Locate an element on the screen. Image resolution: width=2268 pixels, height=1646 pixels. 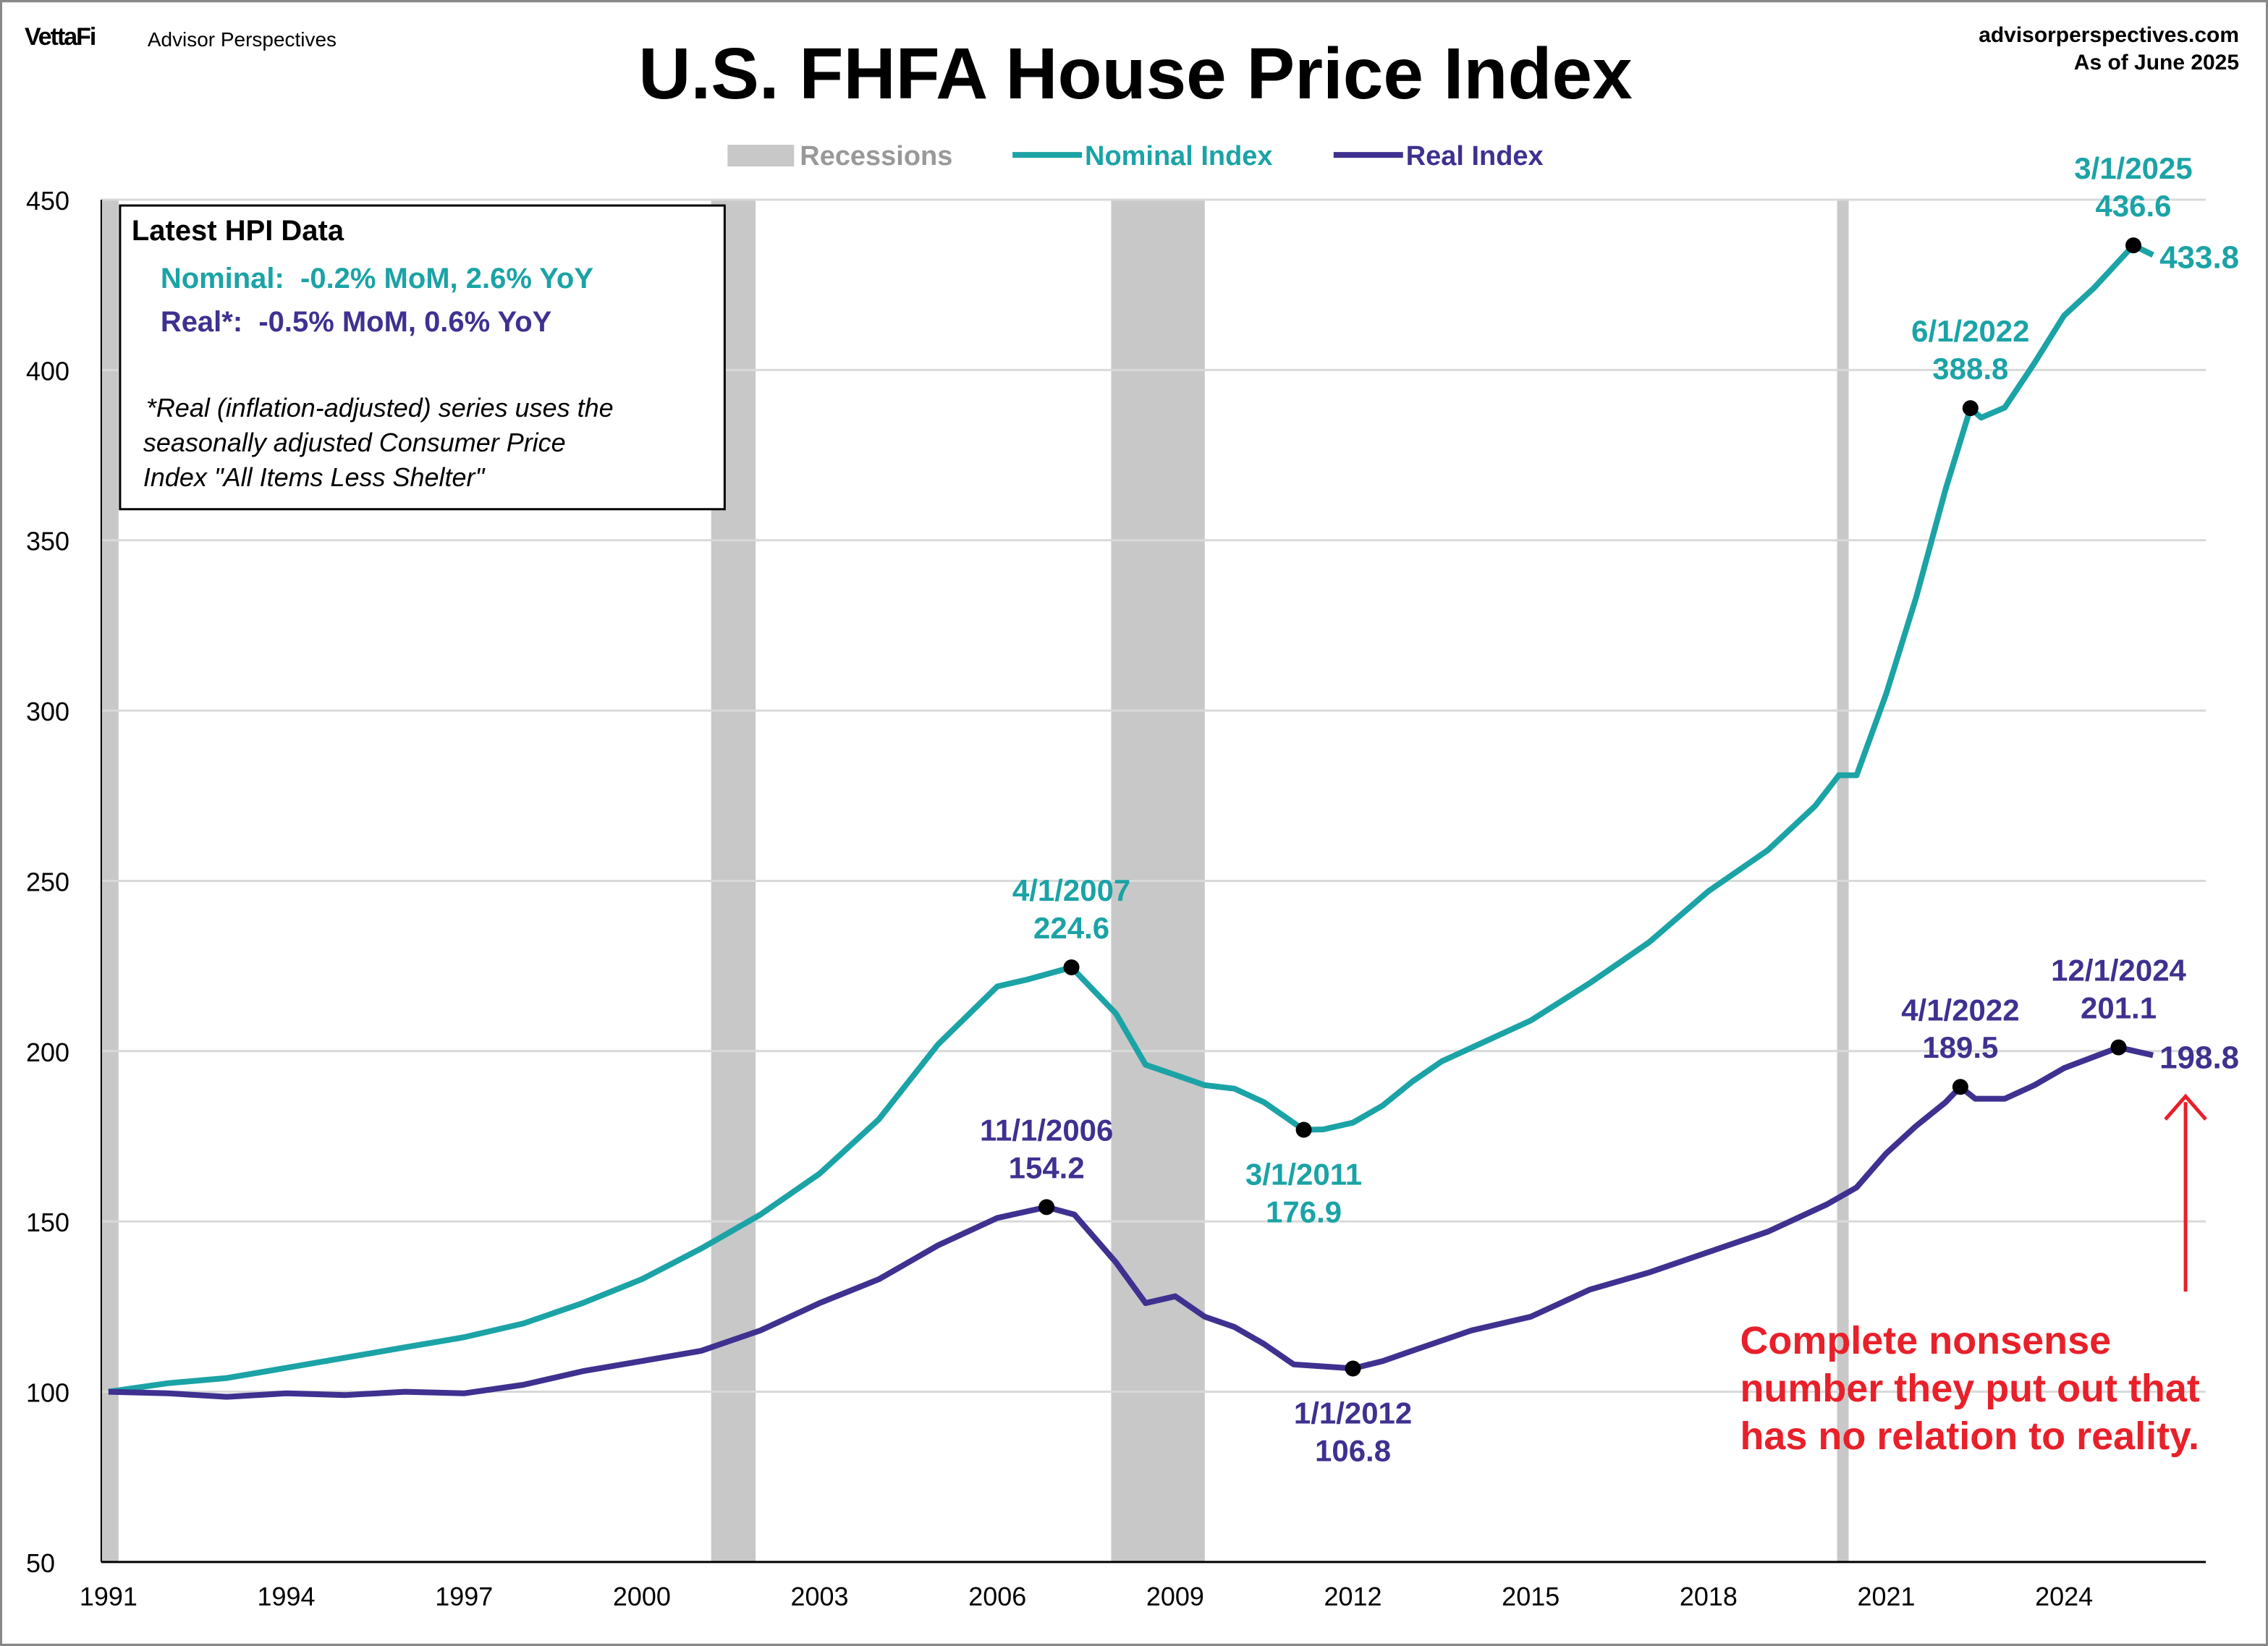
info-box-frame is located at coordinates (422, 358).